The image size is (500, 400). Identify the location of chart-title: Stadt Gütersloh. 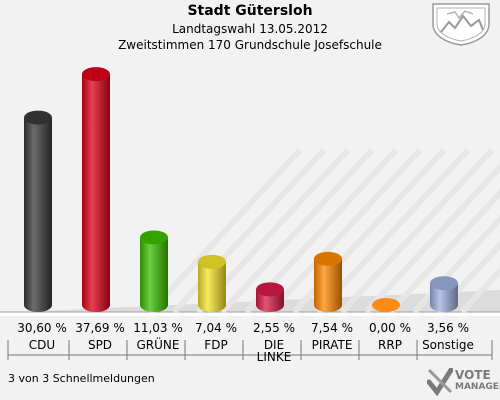
(250, 11).